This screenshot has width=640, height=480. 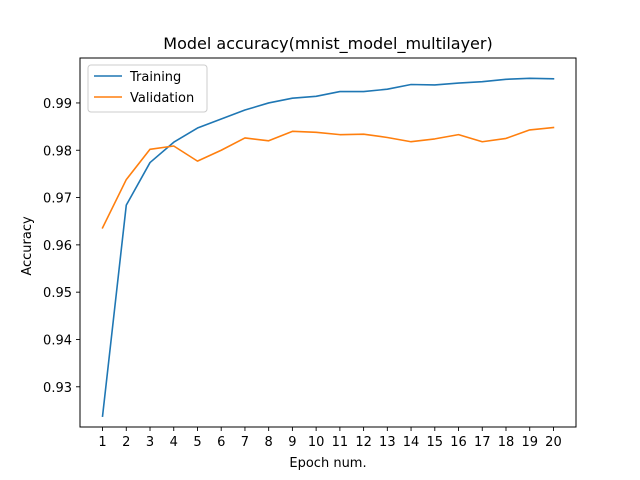 What do you see at coordinates (57, 199) in the screenshot?
I see `y-tick-label: 0.97` at bounding box center [57, 199].